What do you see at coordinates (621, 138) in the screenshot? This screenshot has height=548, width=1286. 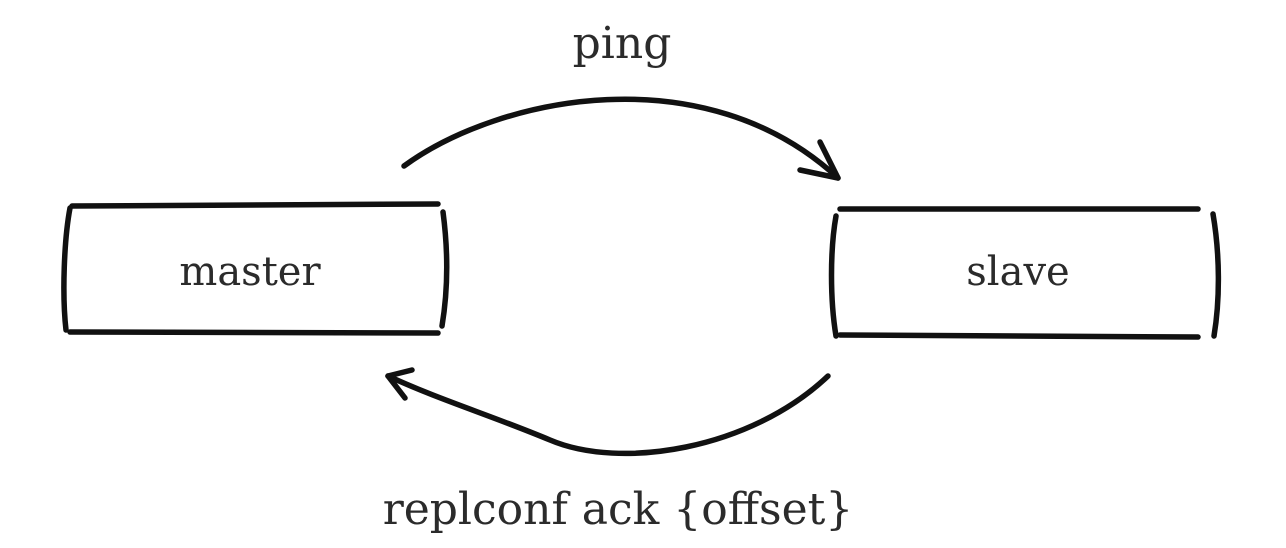 I see `ping-arrow` at bounding box center [621, 138].